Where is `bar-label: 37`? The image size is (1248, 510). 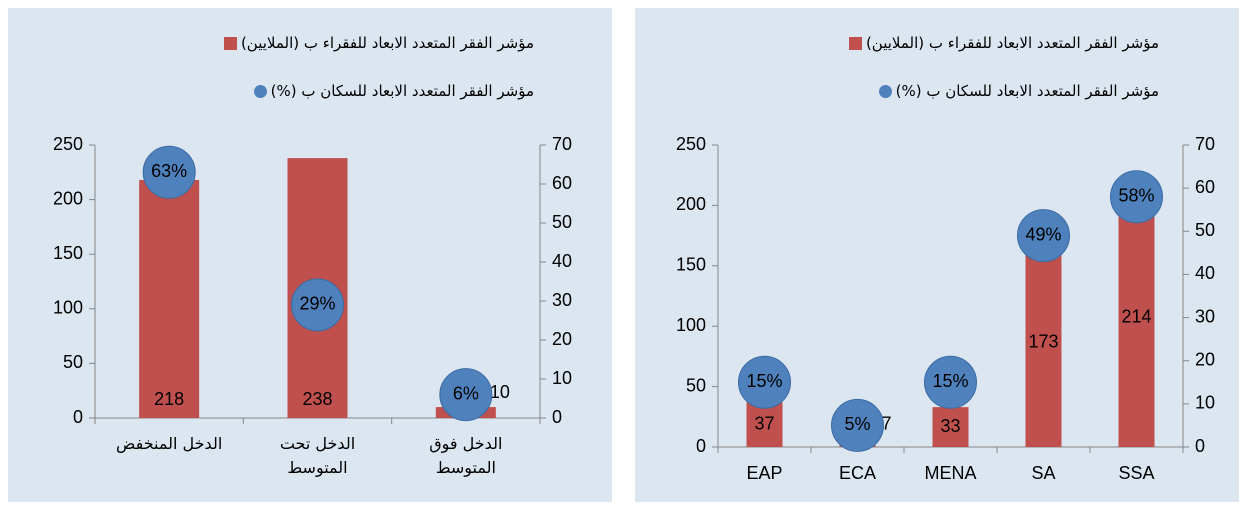
bar-label: 37 is located at coordinates (764, 423).